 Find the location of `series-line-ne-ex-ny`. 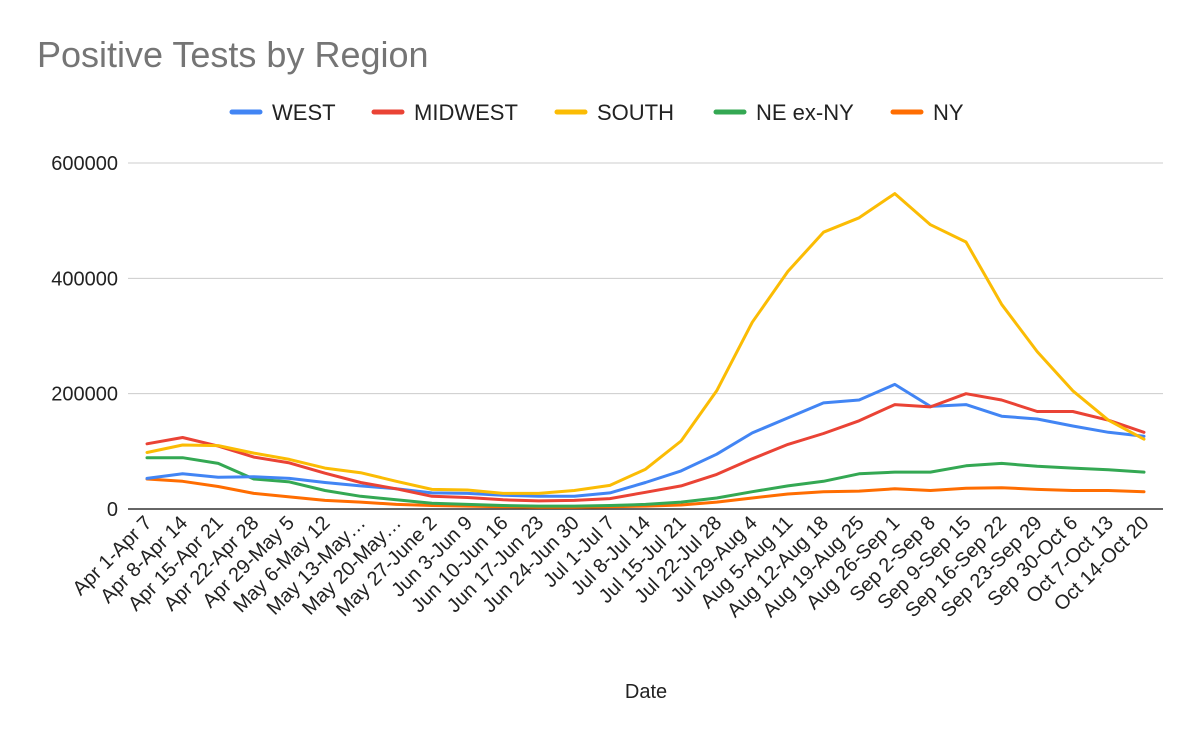

series-line-ne-ex-ny is located at coordinates (645, 482).